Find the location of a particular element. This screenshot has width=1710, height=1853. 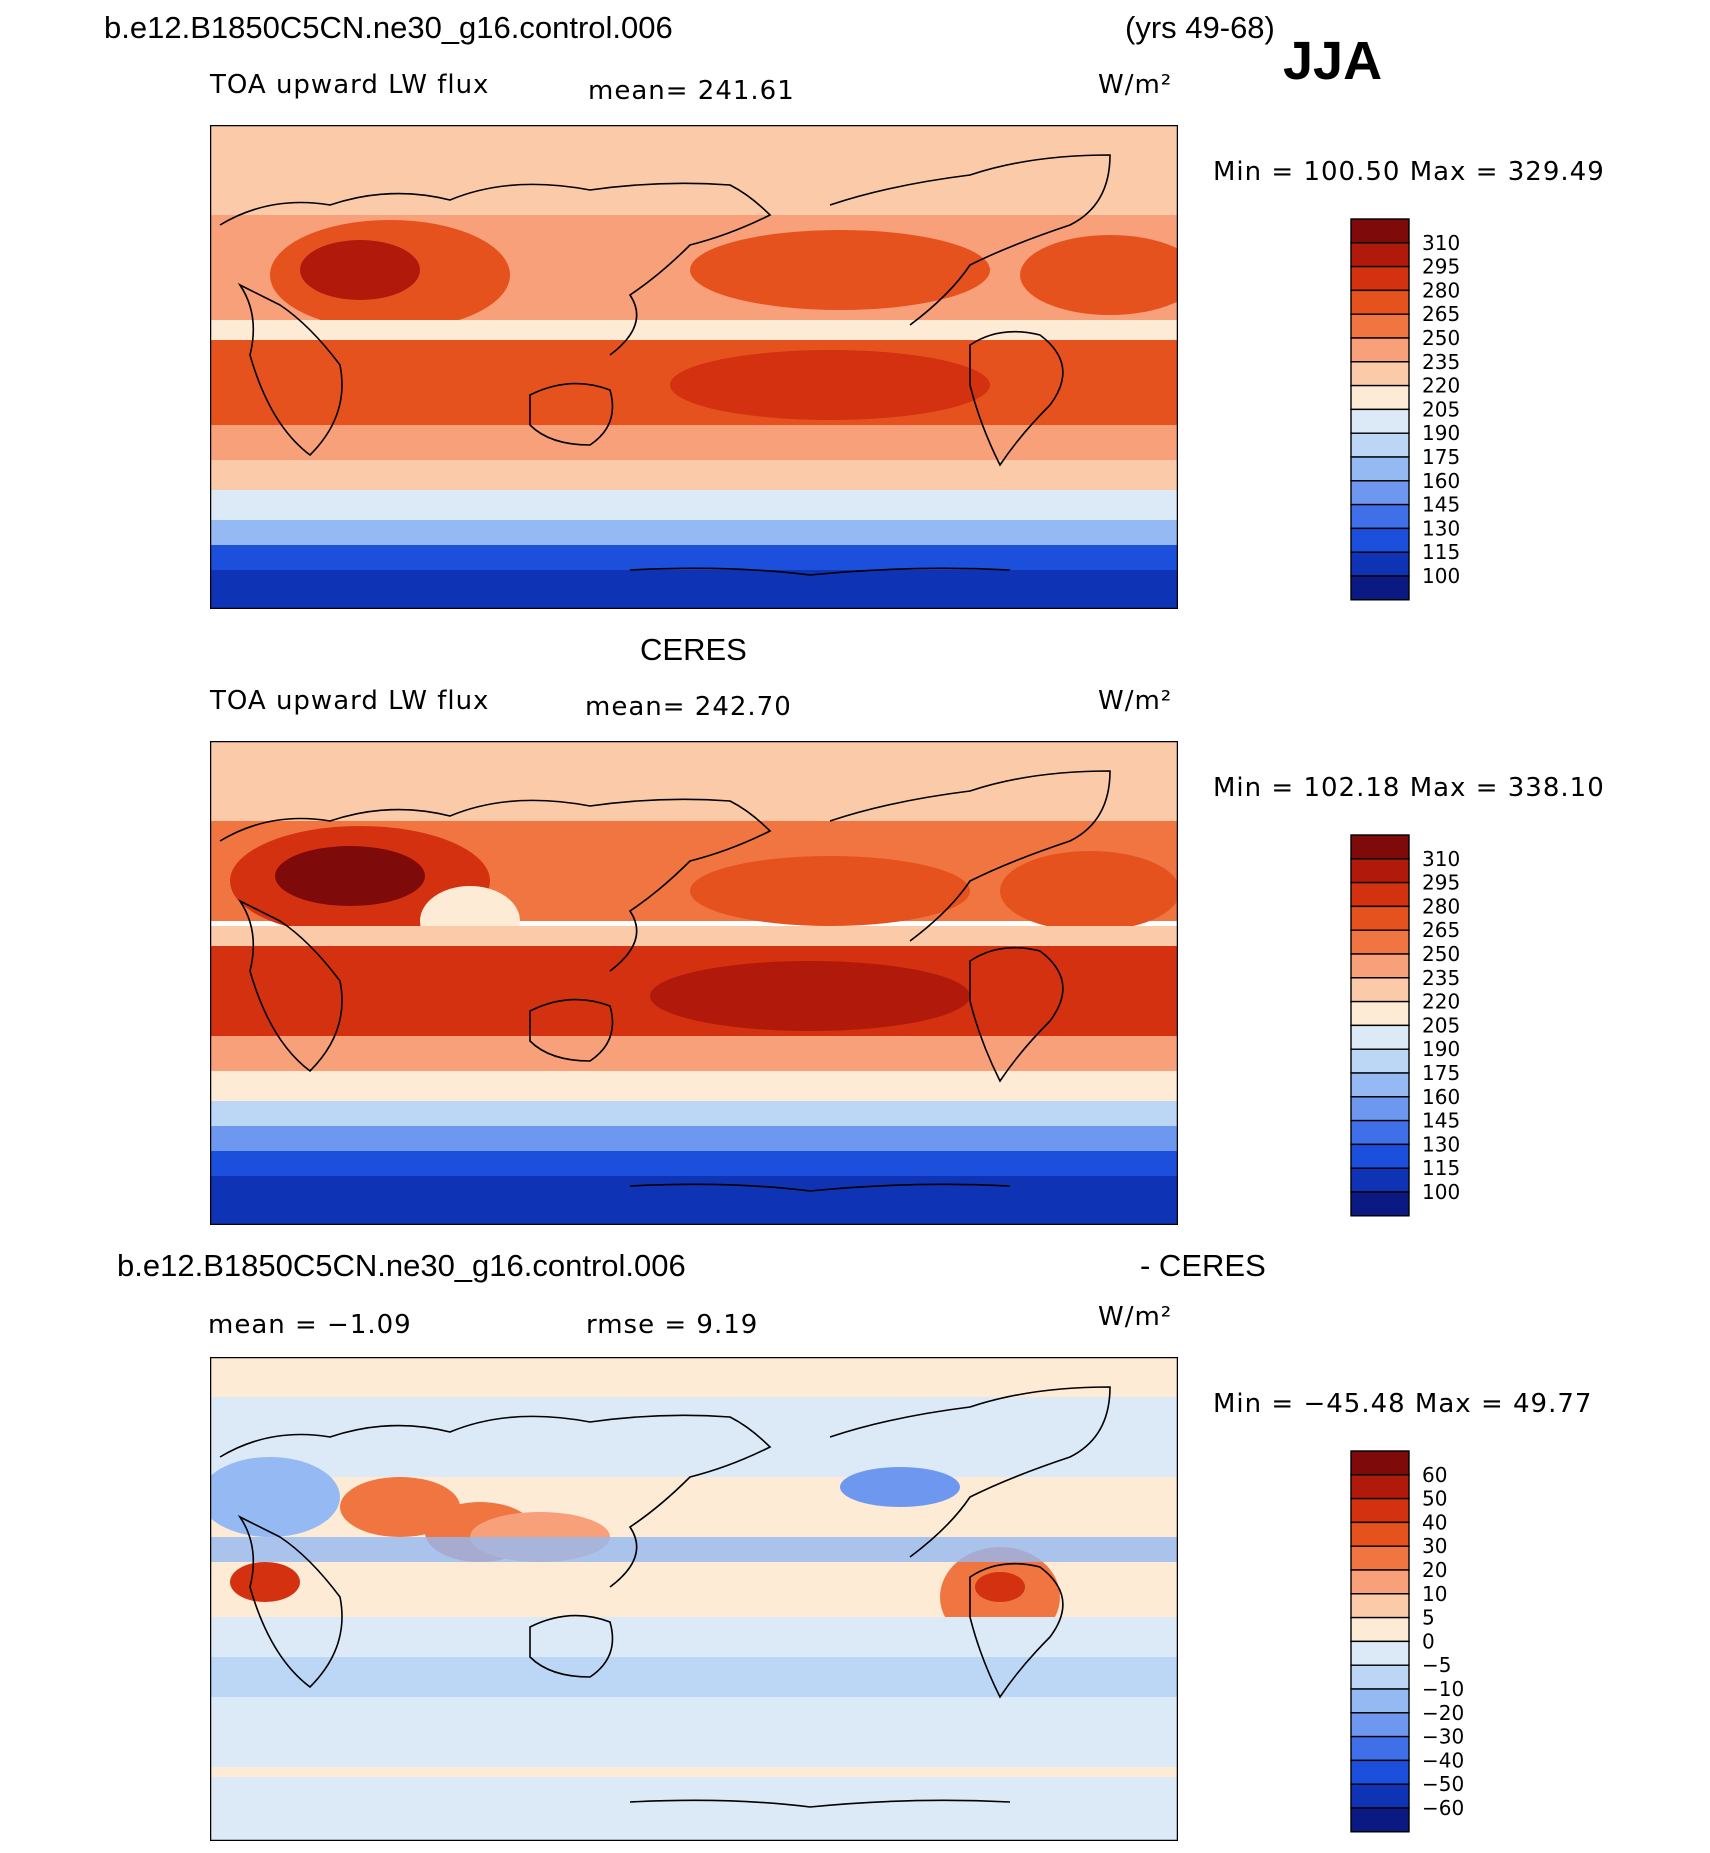

panel3-title-right: - CERES is located at coordinates (1203, 1265).